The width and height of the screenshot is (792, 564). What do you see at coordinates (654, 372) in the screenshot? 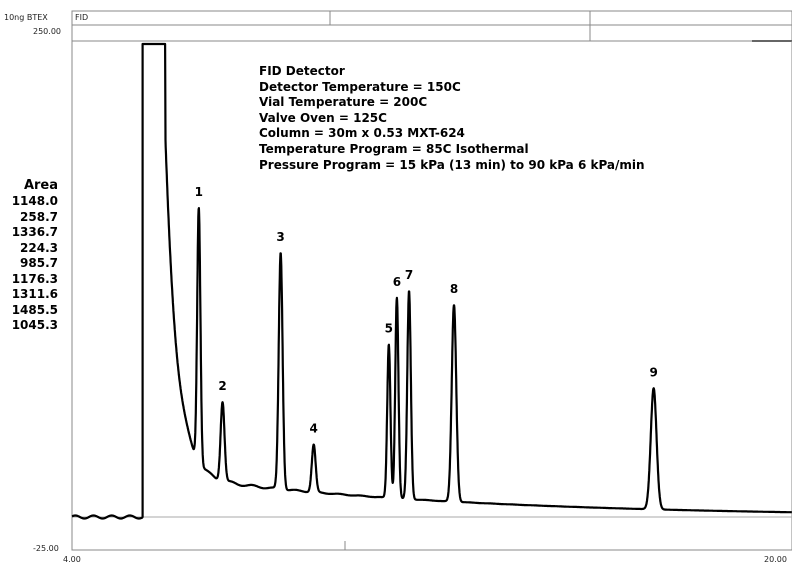
I see `peak-label: 9` at bounding box center [654, 372].